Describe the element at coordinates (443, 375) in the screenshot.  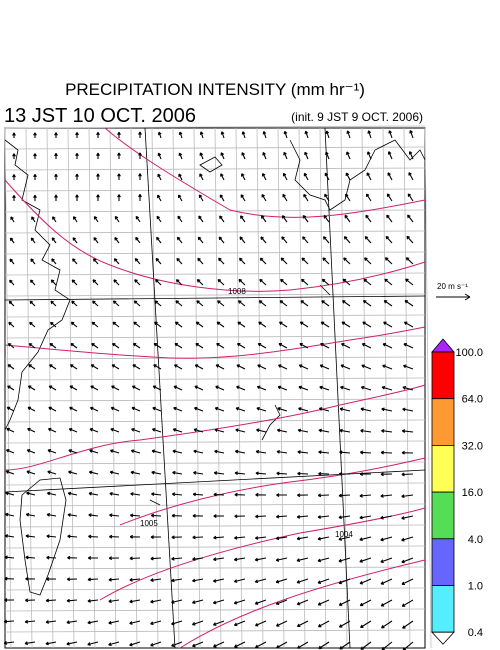
I see `colorbar-segment` at that location.